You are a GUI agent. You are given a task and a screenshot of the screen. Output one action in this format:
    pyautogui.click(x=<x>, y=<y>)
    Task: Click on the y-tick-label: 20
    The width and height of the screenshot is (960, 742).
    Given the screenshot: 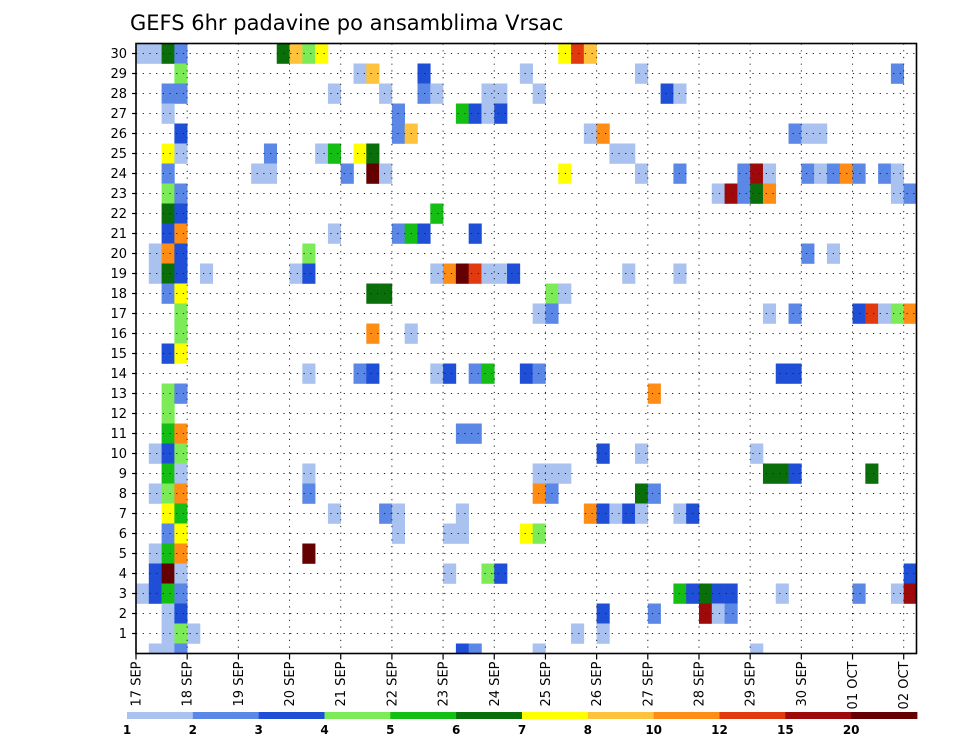 What is the action you would take?
    pyautogui.click(x=118, y=254)
    